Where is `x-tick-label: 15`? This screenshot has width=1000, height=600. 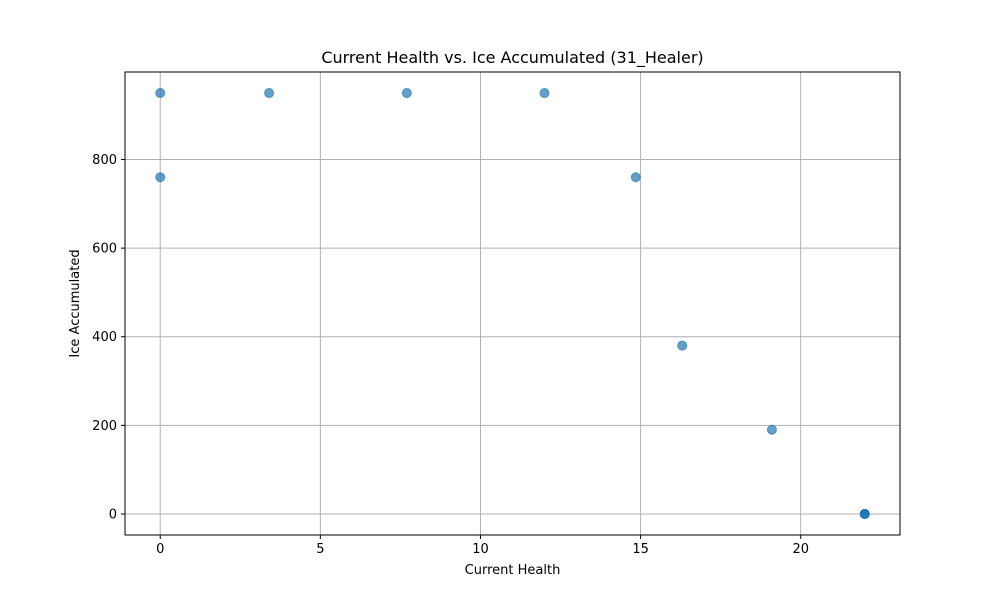
x-tick-label: 15 is located at coordinates (640, 549).